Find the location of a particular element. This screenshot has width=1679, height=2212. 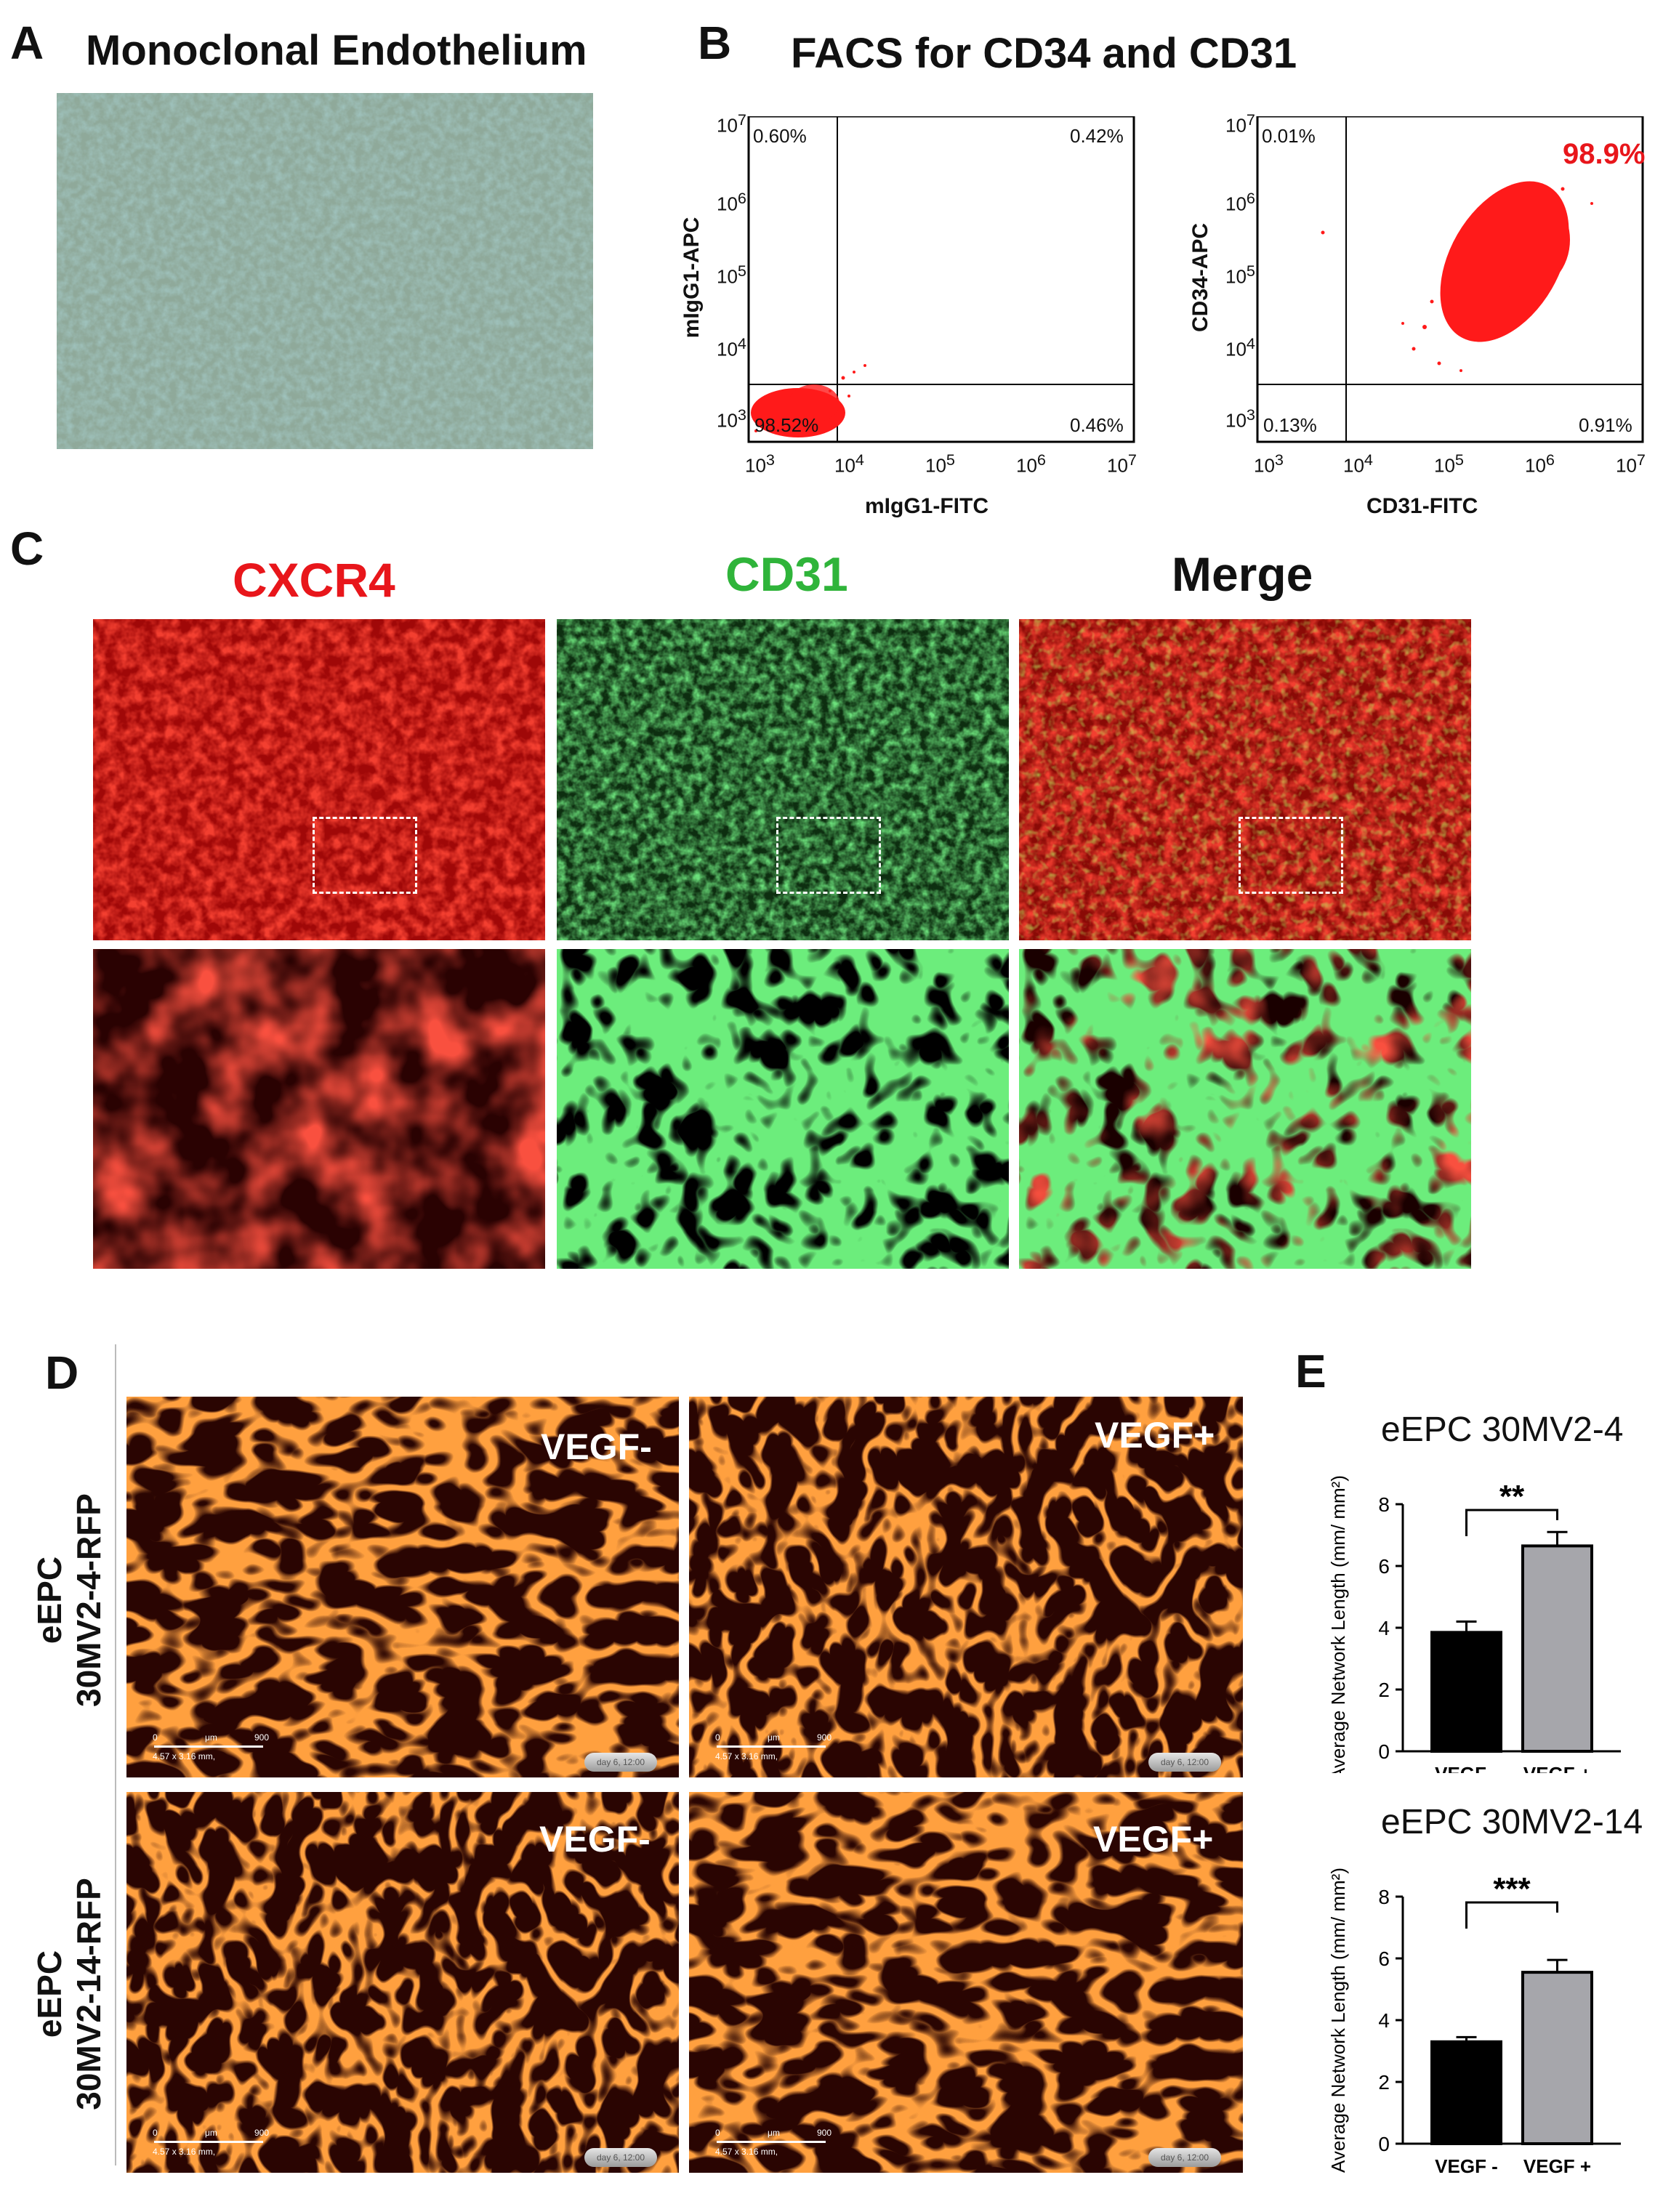

facs1-ylabel: mIgG1-APC is located at coordinates (692, 278).